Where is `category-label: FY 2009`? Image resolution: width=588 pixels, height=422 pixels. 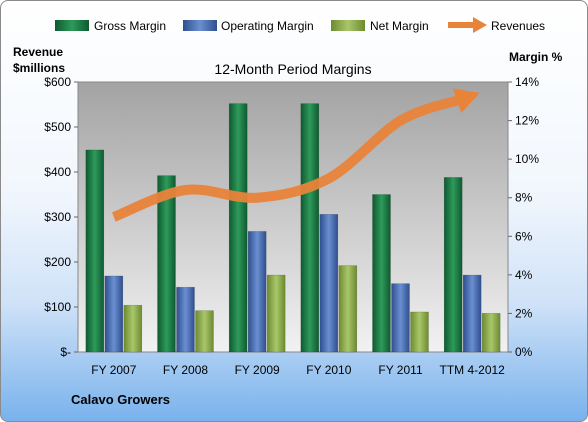 category-label: FY 2009 is located at coordinates (257, 370).